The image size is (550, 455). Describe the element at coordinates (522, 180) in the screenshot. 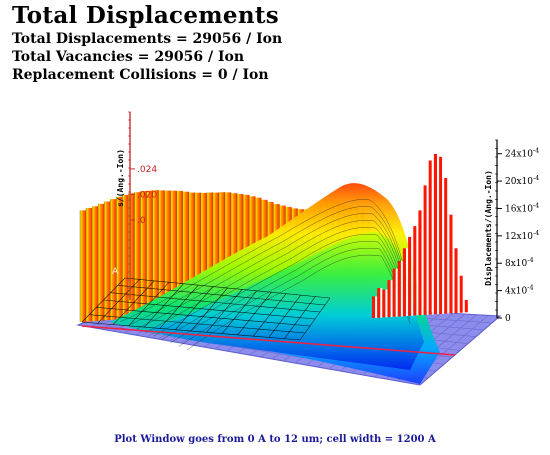

I see `right-axis-tick-label: 20x10⁻⁴` at that location.